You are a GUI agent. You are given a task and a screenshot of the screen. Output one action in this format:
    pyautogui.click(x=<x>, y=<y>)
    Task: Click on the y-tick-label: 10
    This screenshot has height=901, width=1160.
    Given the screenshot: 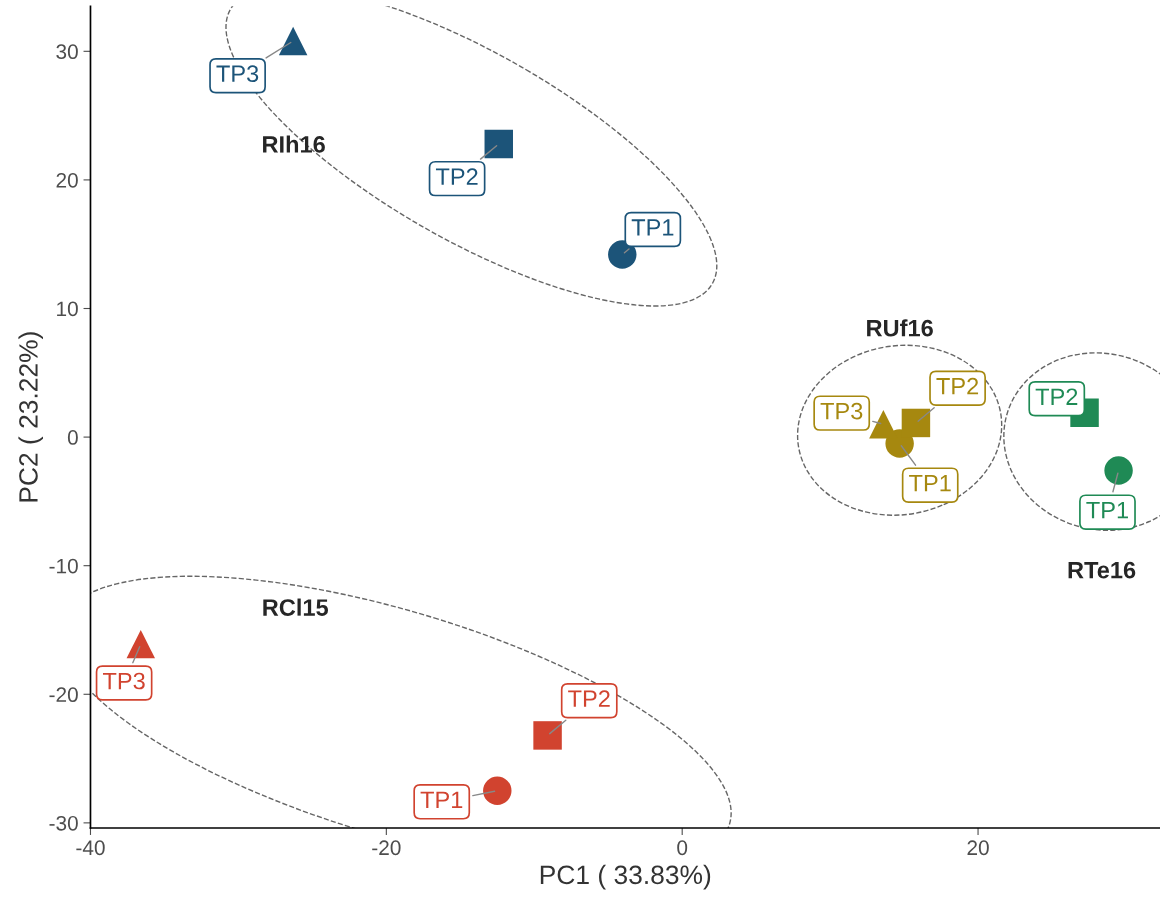 What is the action you would take?
    pyautogui.click(x=67, y=309)
    